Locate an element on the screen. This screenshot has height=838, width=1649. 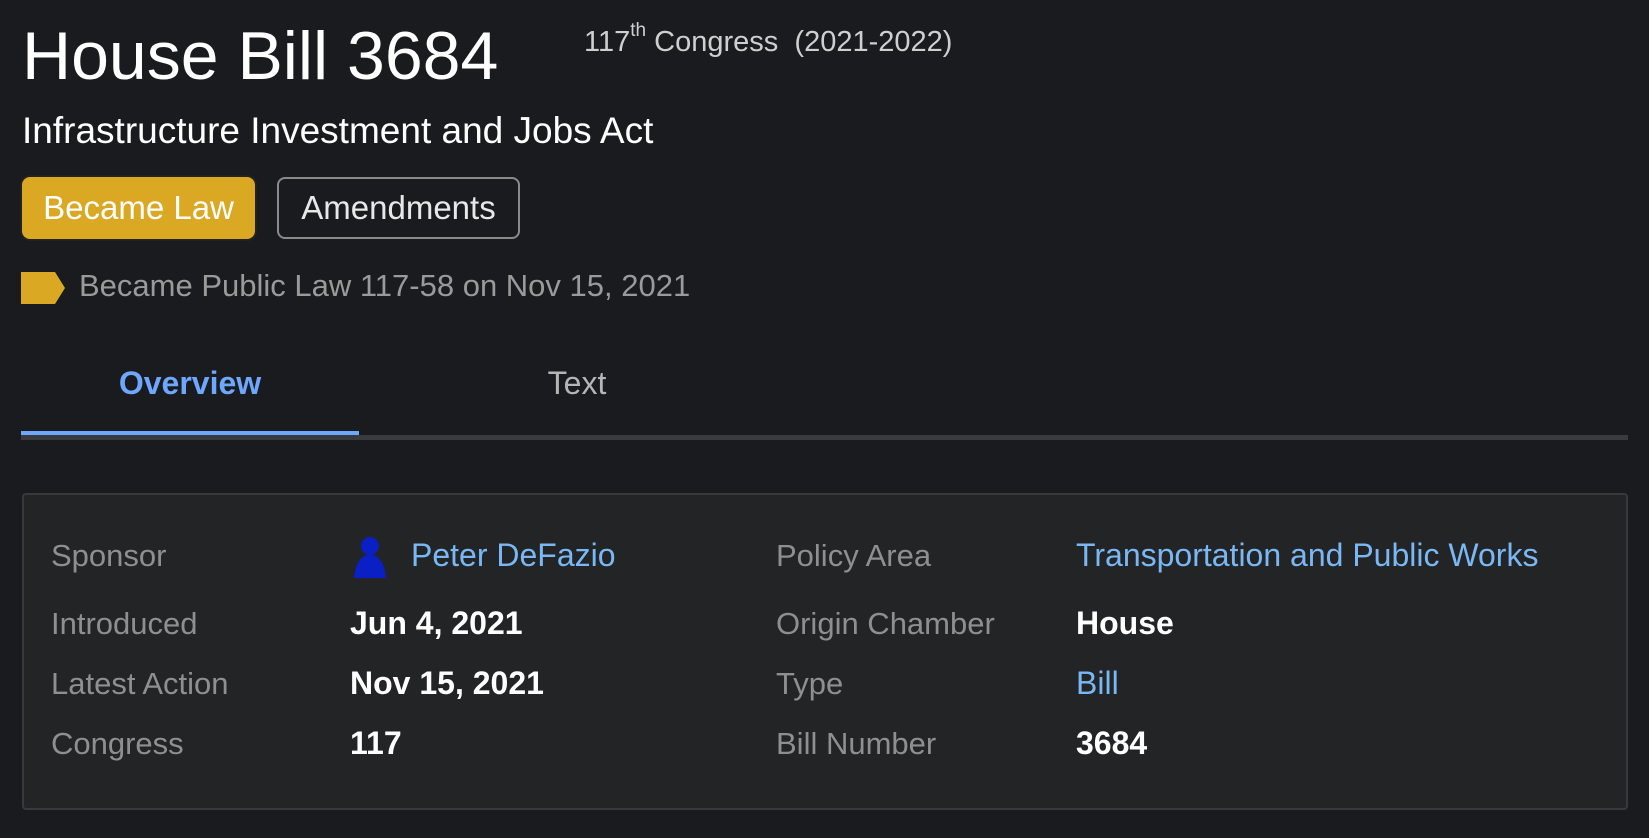
type-link: Bill is located at coordinates (1097, 683).